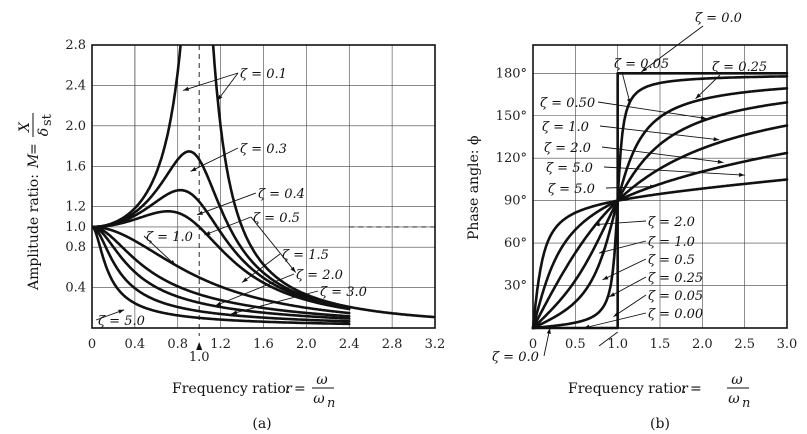 The height and width of the screenshot is (434, 807). Describe the element at coordinates (744, 344) in the screenshot. I see `x-tick-label-b: 2.5` at that location.